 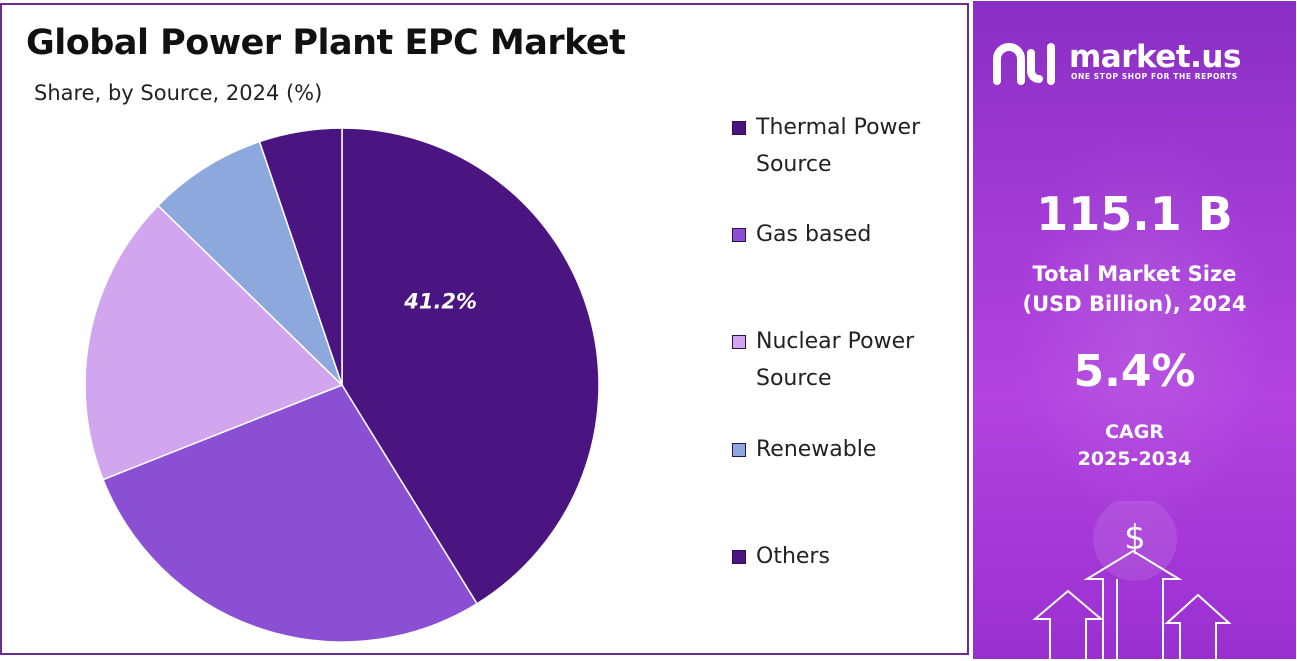 I want to click on cagr-value: 5.4%, so click(x=1134, y=371).